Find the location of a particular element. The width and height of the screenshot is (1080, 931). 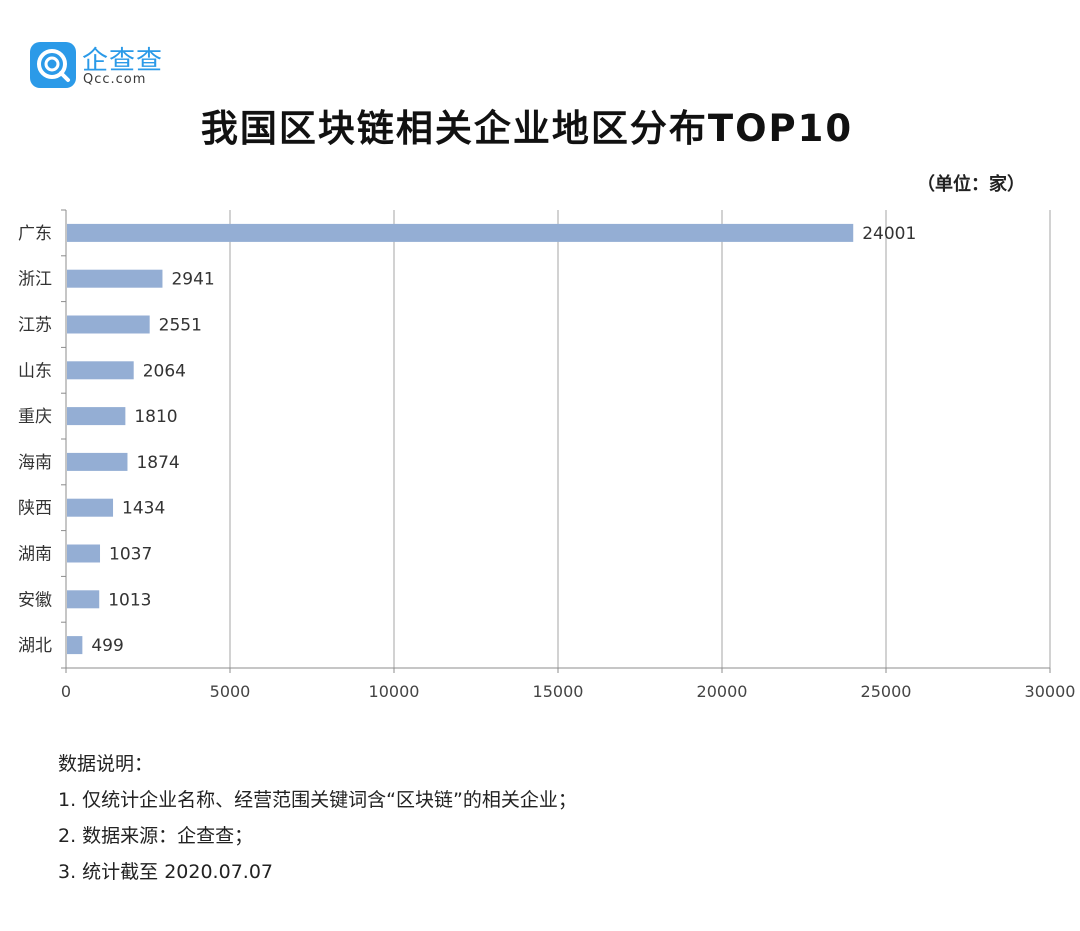

brand-name: 企查查 is located at coordinates (123, 61).